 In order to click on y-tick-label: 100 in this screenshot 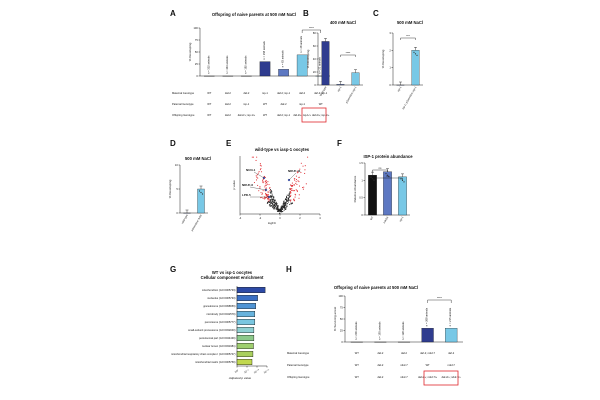, I will do `click(195, 28)`.